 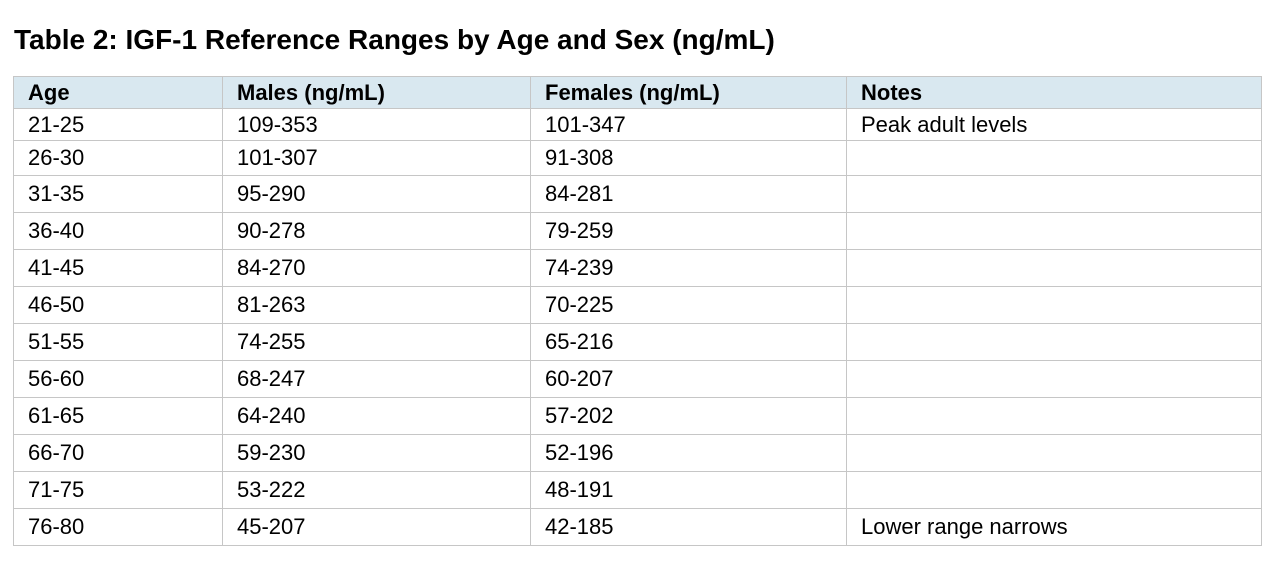 I want to click on table-cell: 109-353, so click(x=376, y=124).